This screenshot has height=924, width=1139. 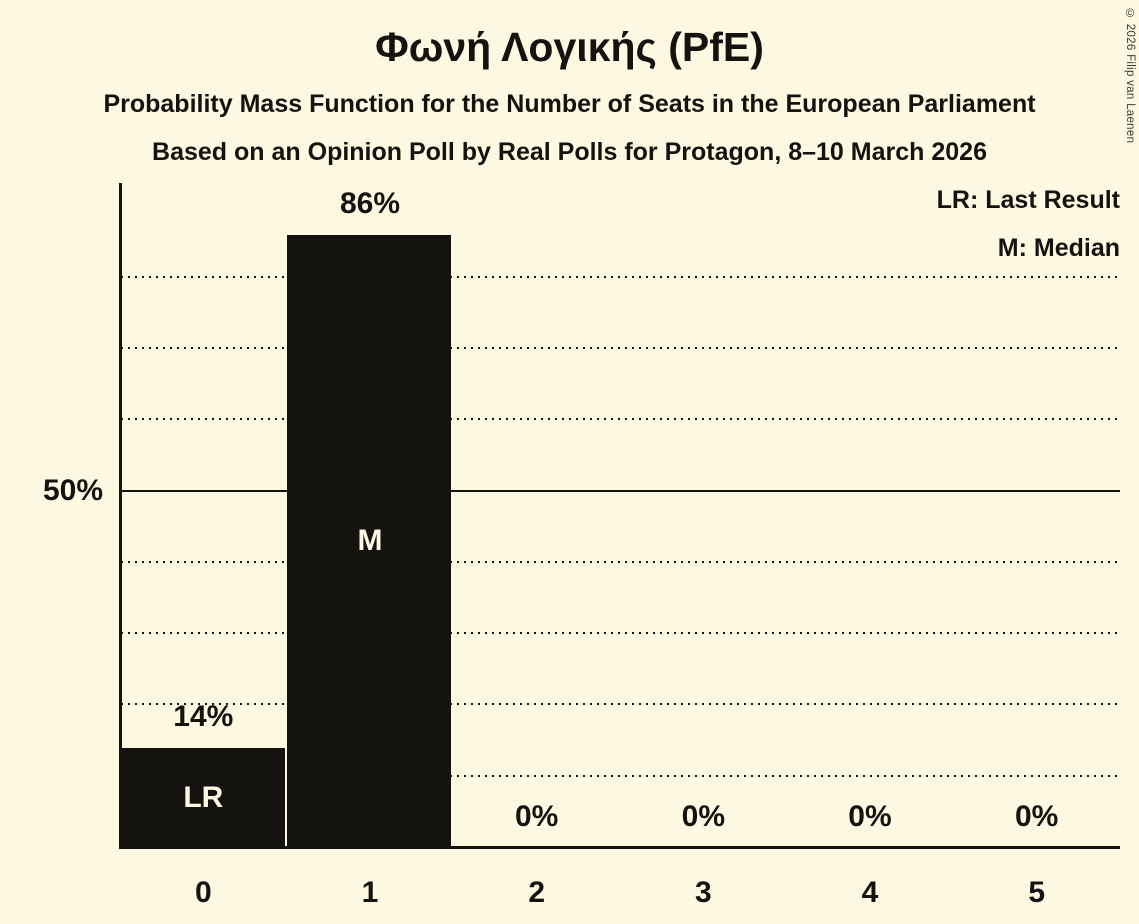 I want to click on bar-annotation-lr: LR, so click(x=203, y=798).